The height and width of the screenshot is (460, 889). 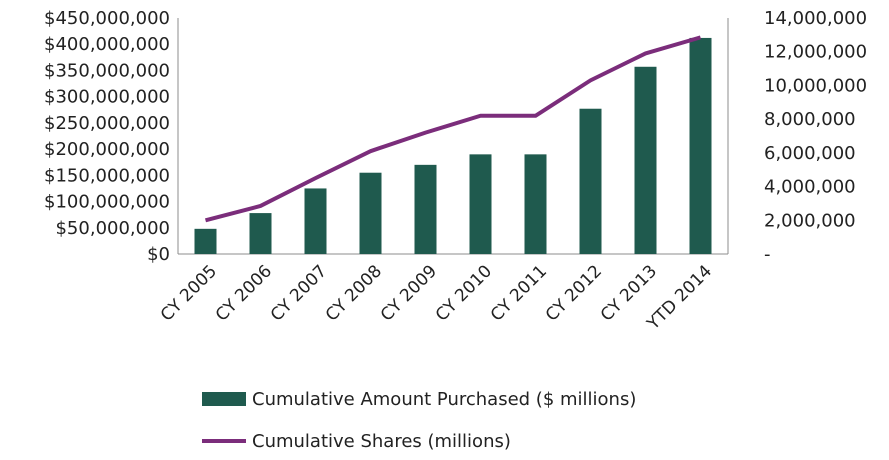 I want to click on right-axis-tick-label: 14,000,000, so click(x=815, y=18).